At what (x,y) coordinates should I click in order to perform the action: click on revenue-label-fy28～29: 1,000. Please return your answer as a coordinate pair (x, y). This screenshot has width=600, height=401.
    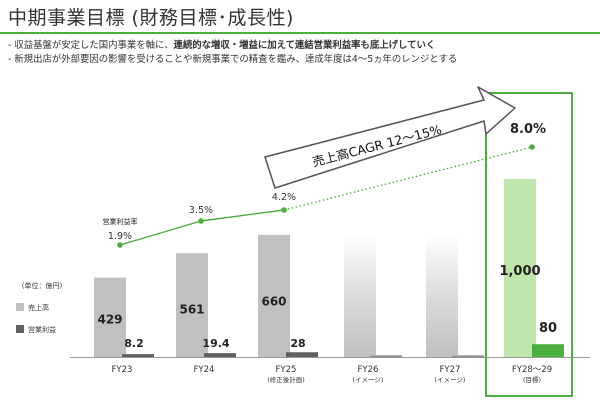
    Looking at the image, I should click on (519, 271).